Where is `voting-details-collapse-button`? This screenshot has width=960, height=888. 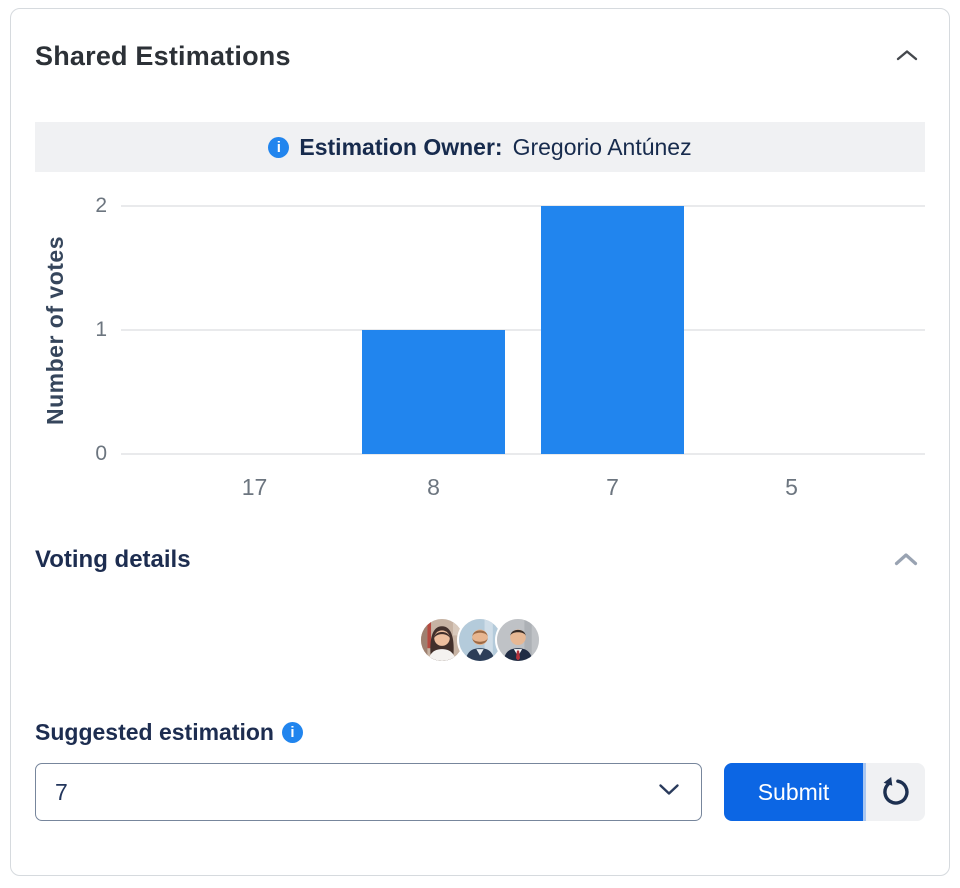
voting-details-collapse-button is located at coordinates (906, 560).